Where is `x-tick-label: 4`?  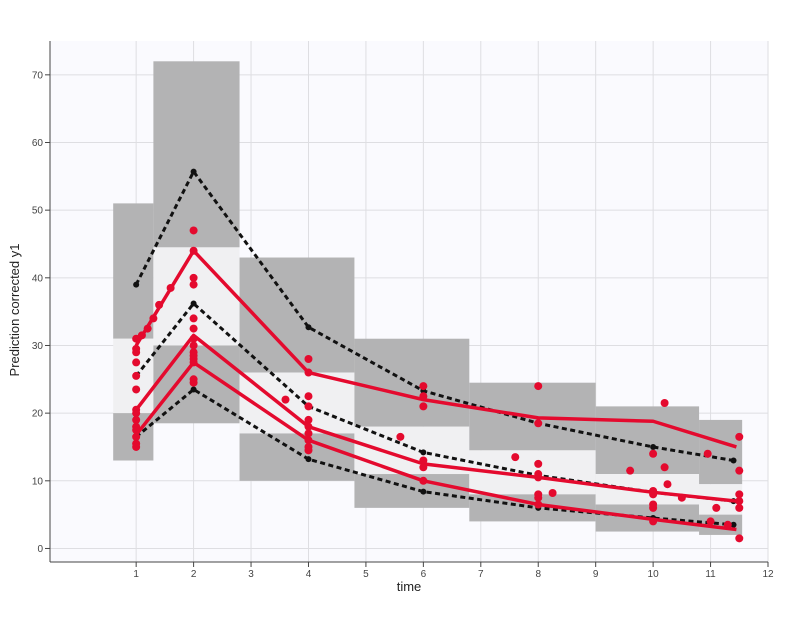
x-tick-label: 4 is located at coordinates (309, 574).